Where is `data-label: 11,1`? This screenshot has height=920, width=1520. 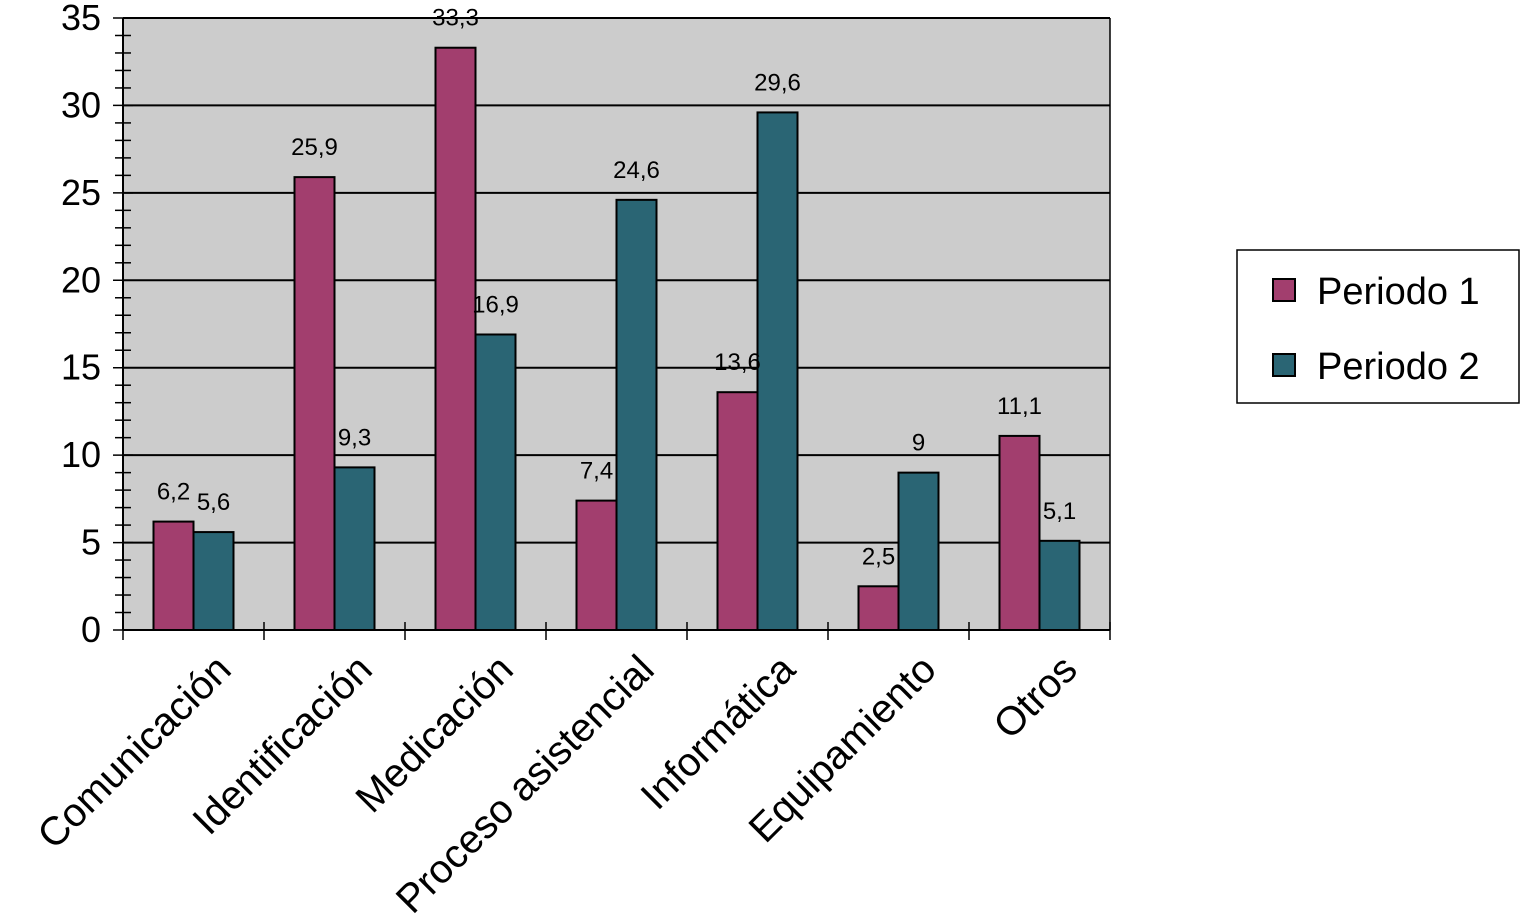
data-label: 11,1 is located at coordinates (1019, 406).